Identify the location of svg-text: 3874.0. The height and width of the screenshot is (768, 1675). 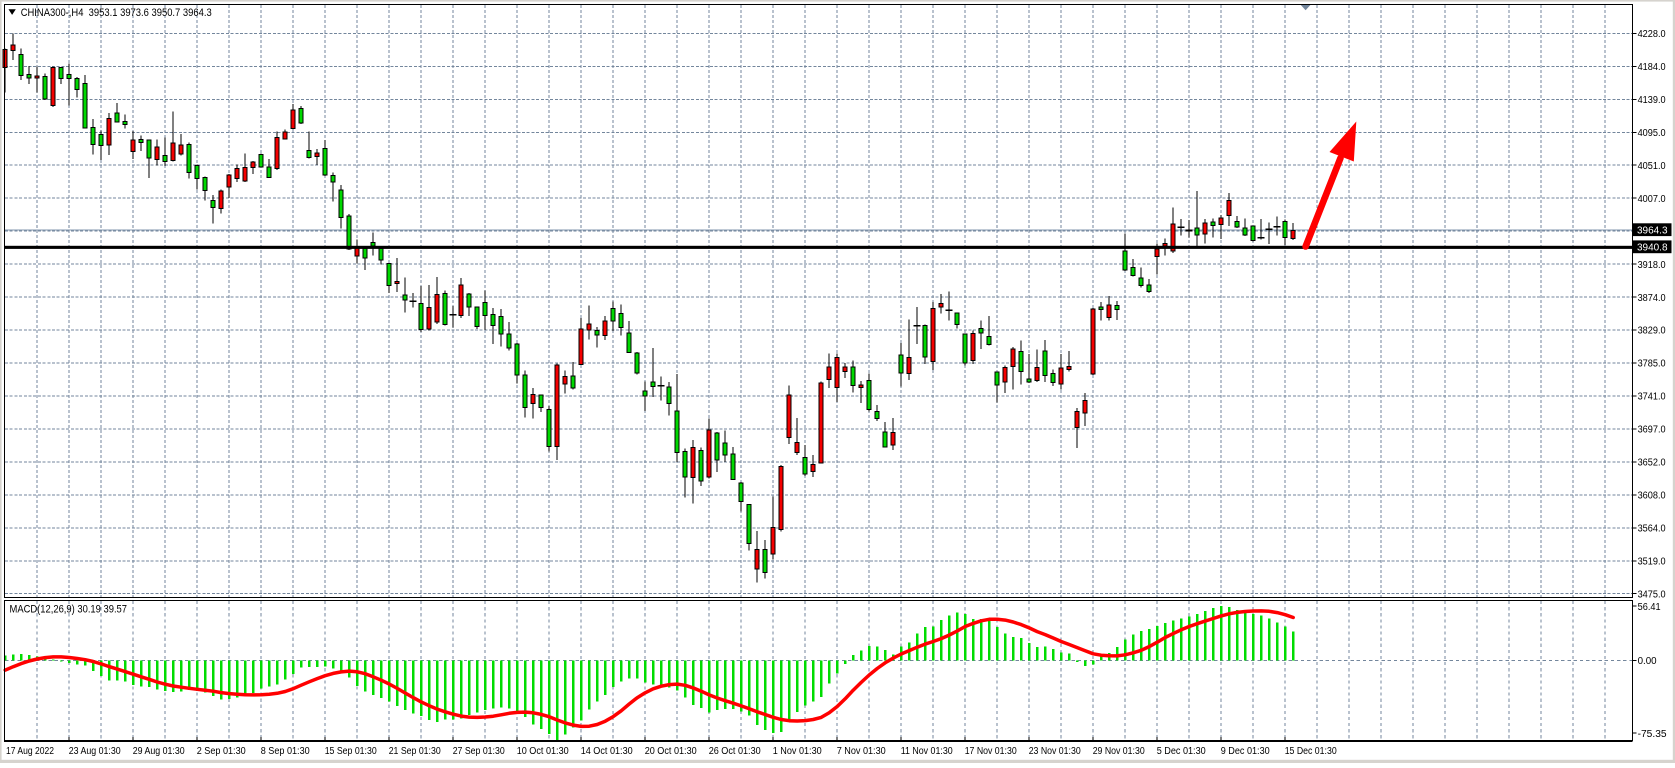
(1652, 298).